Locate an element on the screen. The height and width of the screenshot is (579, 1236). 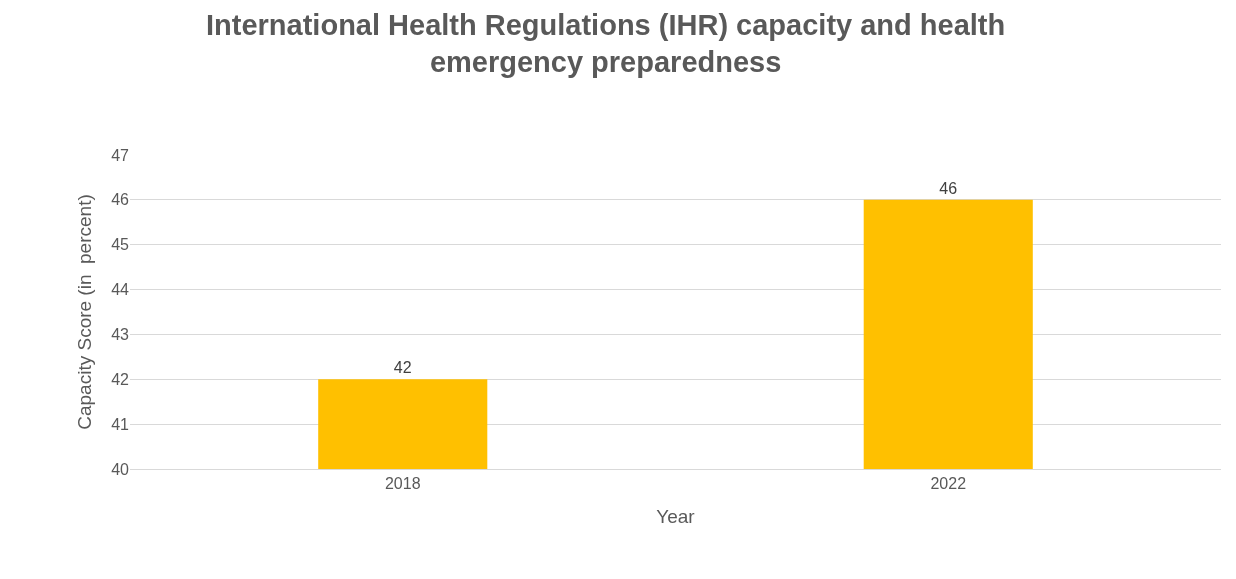
data-label: 42 is located at coordinates (402, 368).